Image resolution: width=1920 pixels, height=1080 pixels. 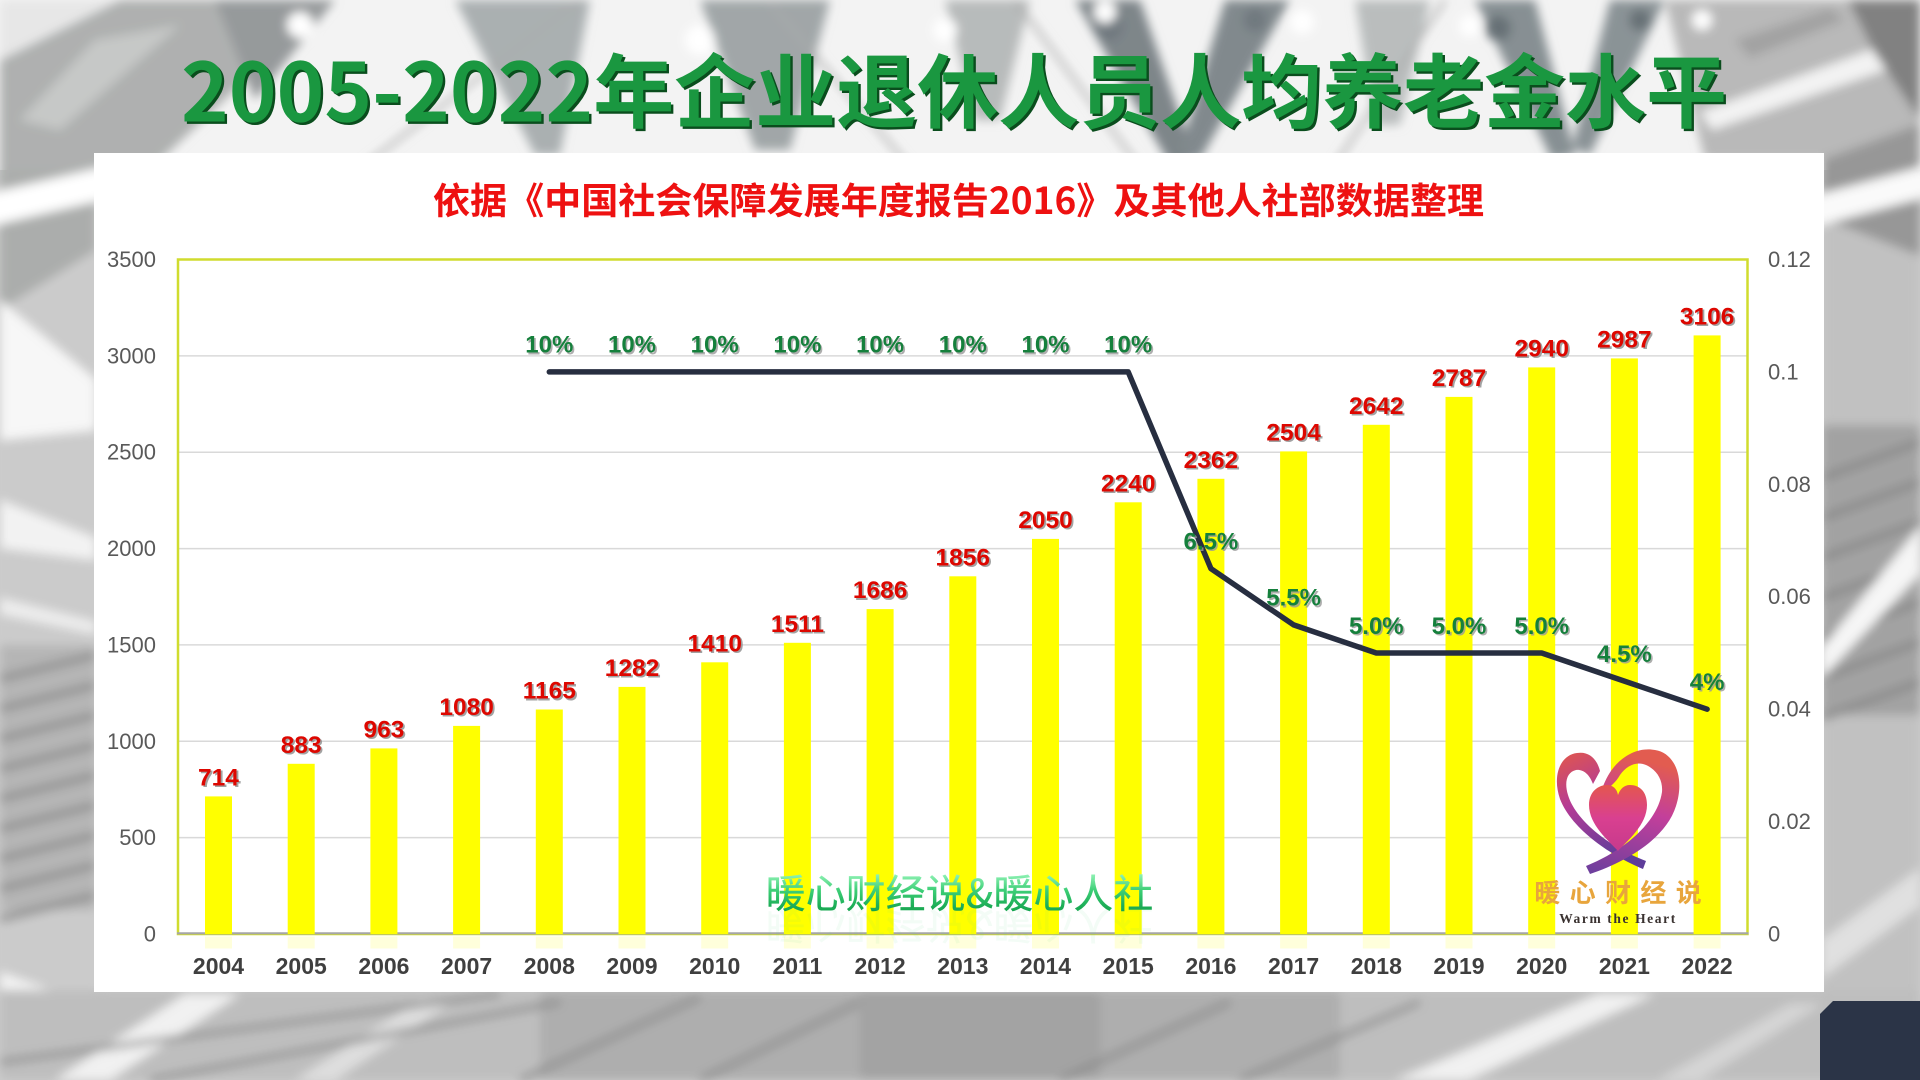 I want to click on svg-text: 2021, so click(x=1624, y=966).